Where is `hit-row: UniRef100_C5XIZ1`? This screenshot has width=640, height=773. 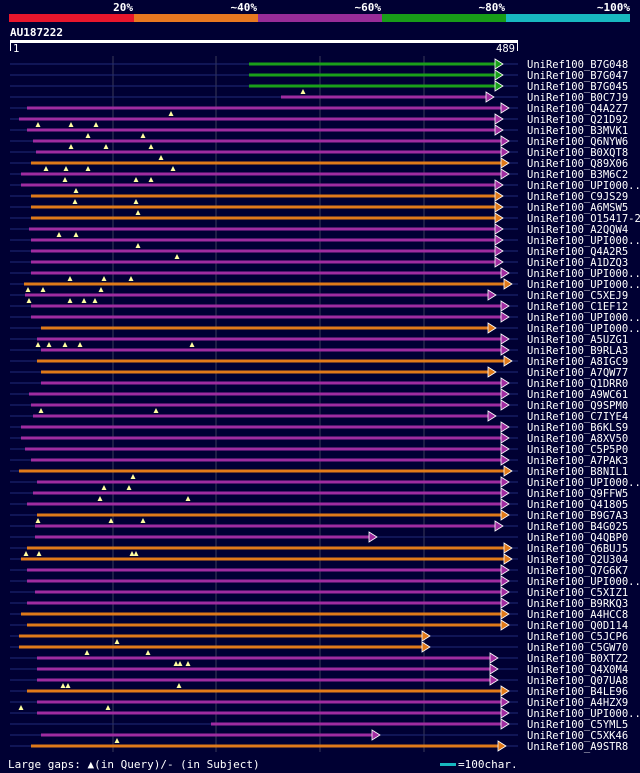
hit-row: UniRef100_C5XIZ1 is located at coordinates (319, 592).